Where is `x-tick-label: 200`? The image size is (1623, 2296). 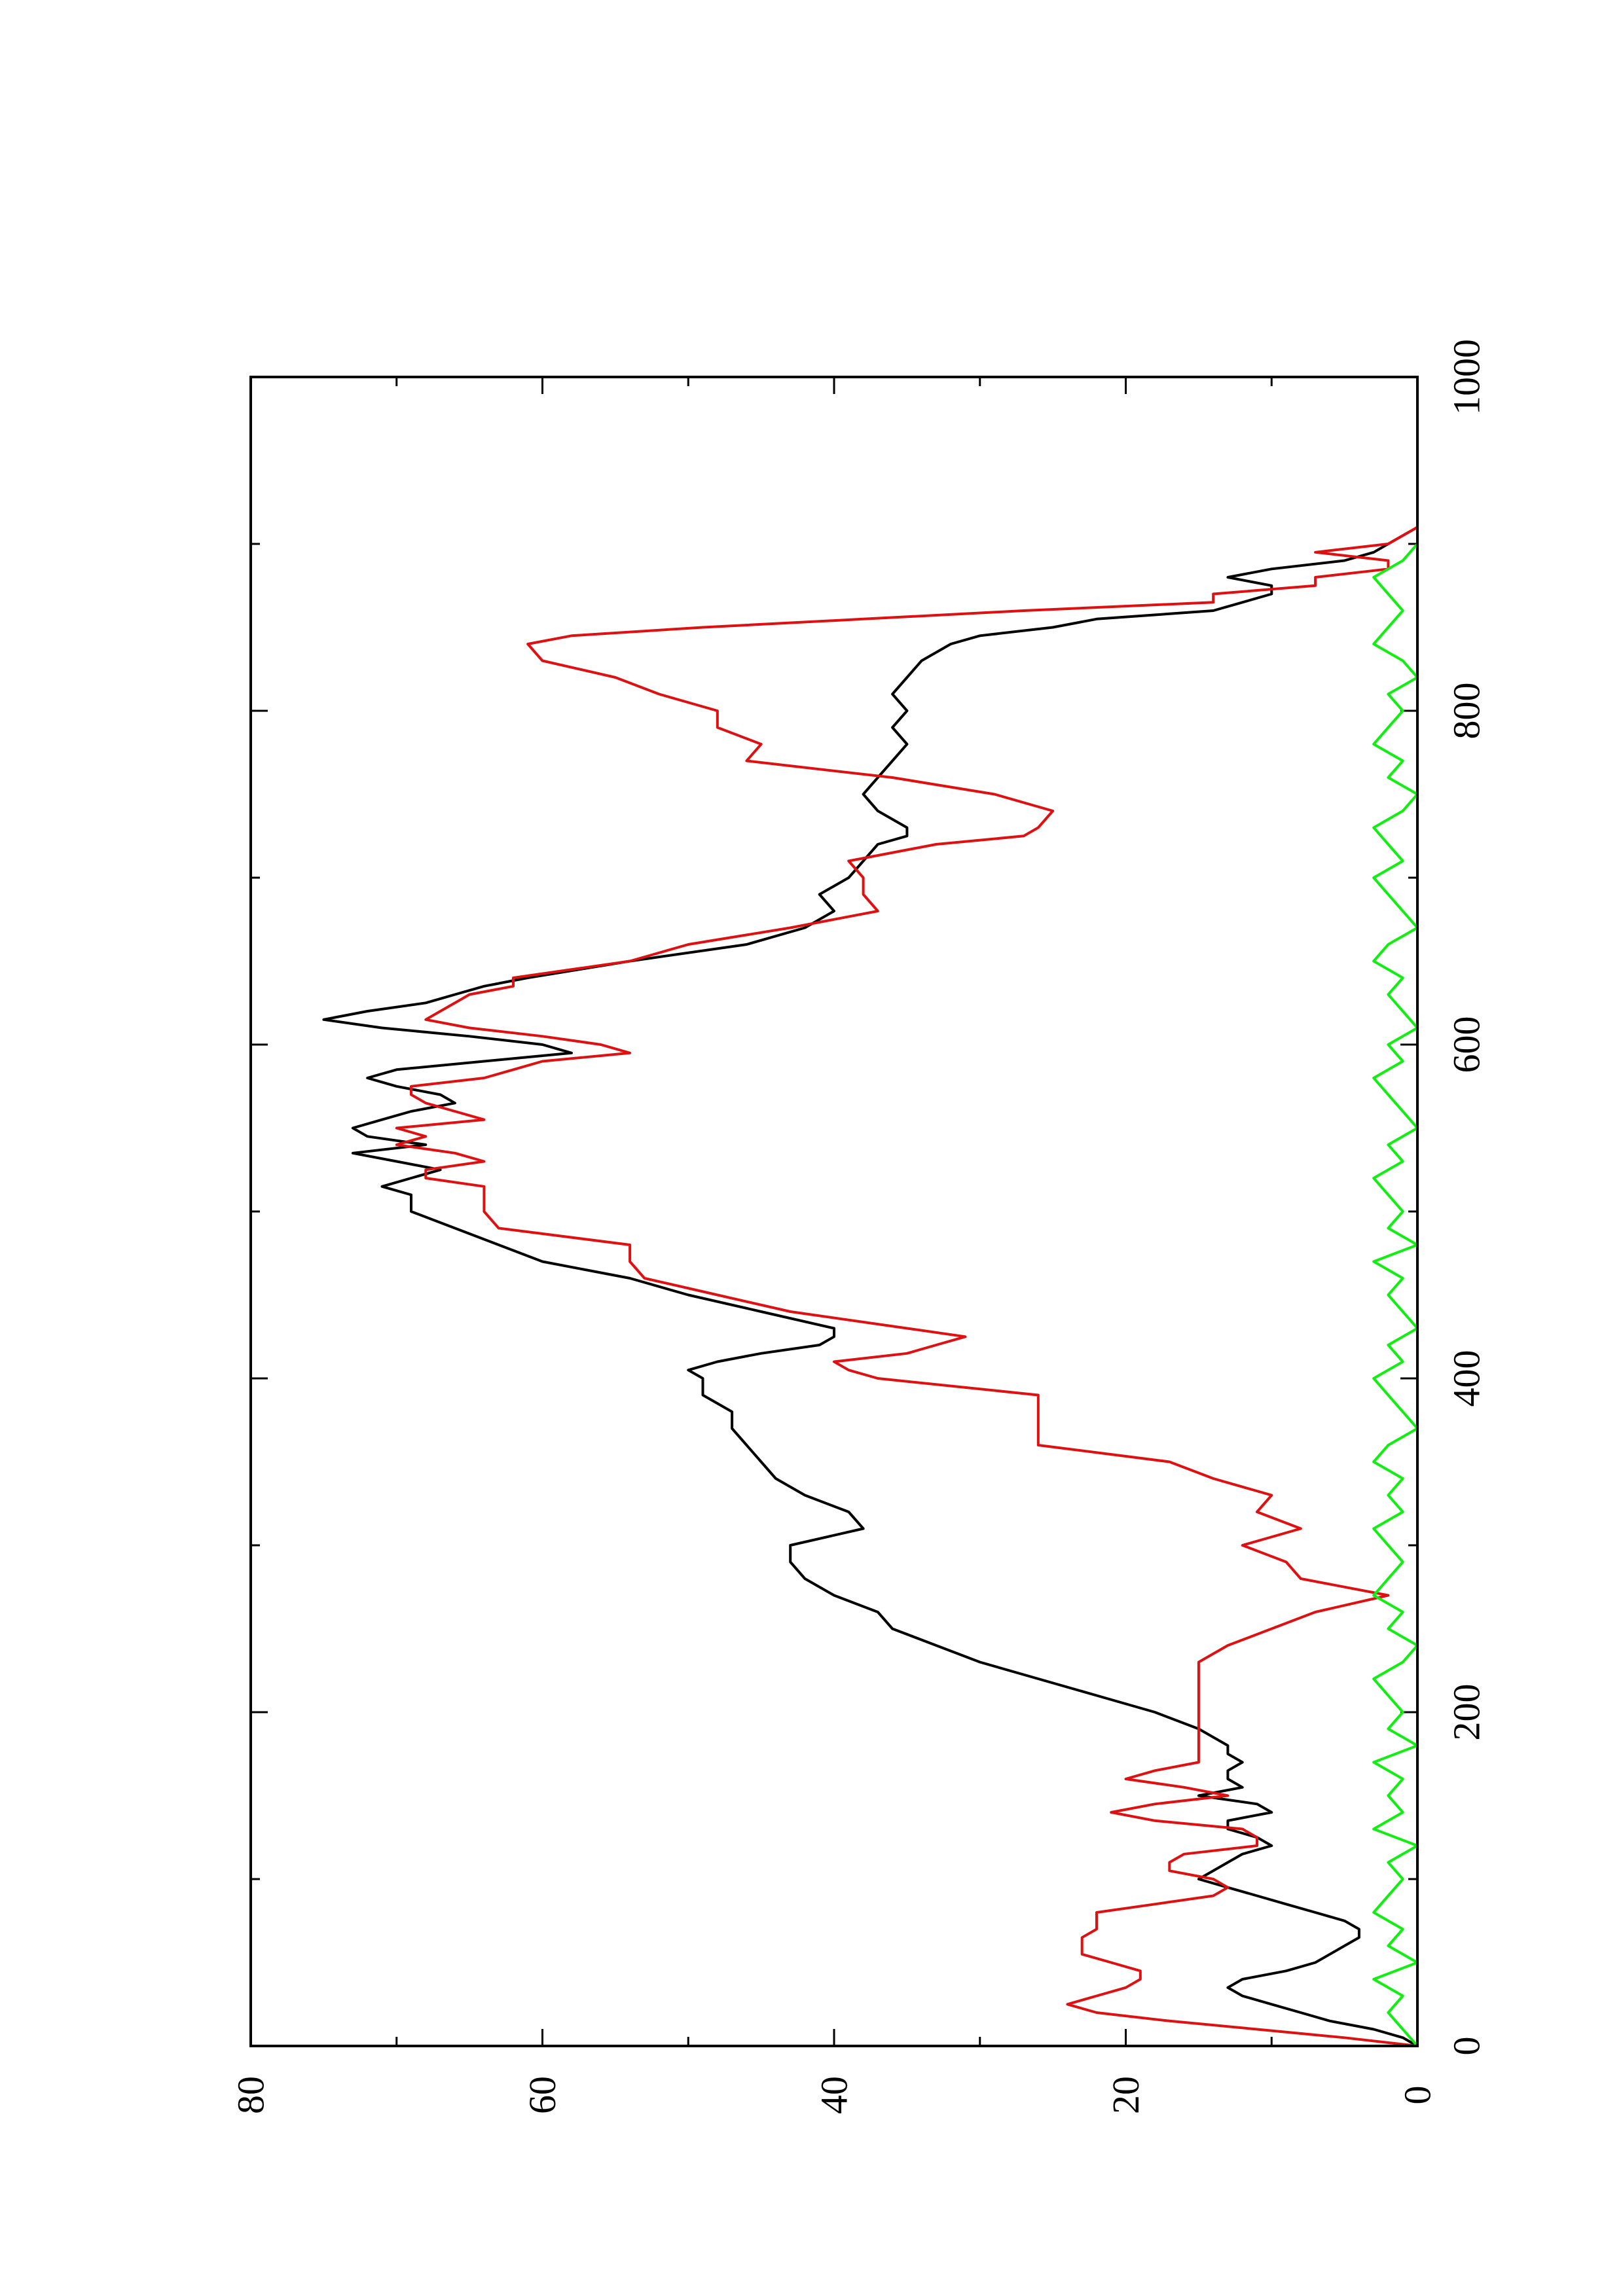
x-tick-label: 200 is located at coordinates (1467, 1712).